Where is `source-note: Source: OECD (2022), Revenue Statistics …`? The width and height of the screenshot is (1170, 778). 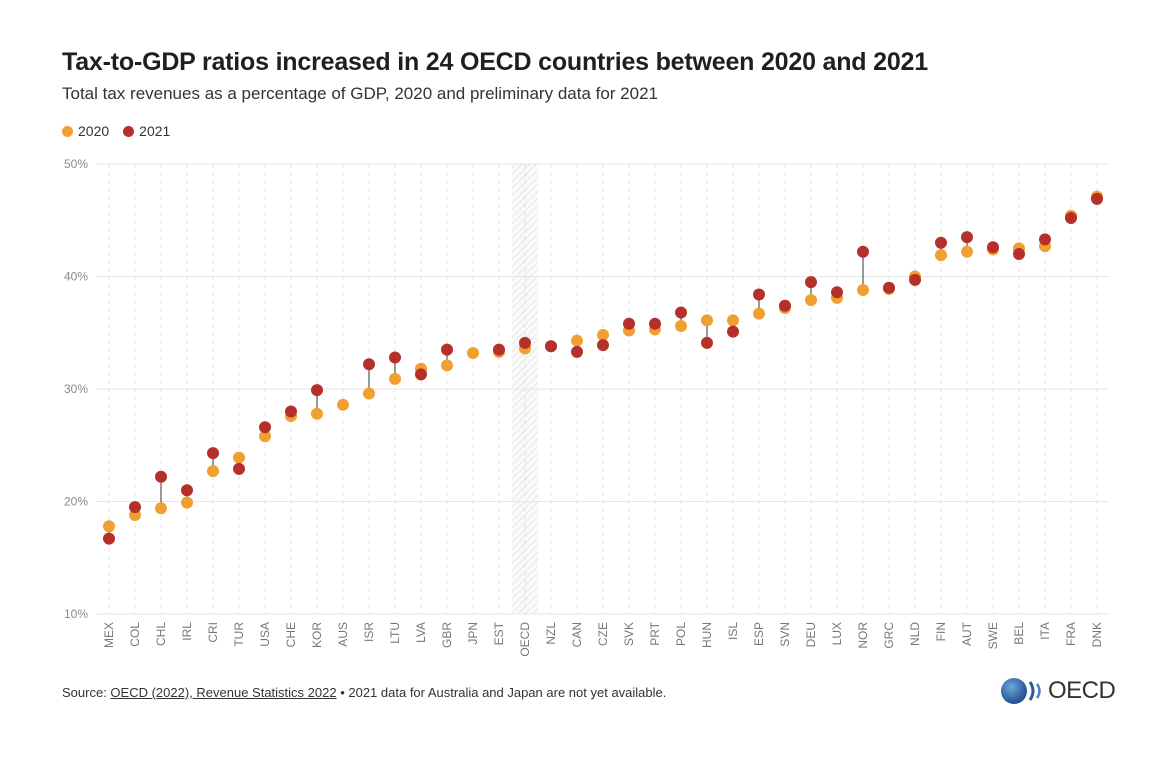 source-note: Source: OECD (2022), Revenue Statistics … is located at coordinates (364, 692).